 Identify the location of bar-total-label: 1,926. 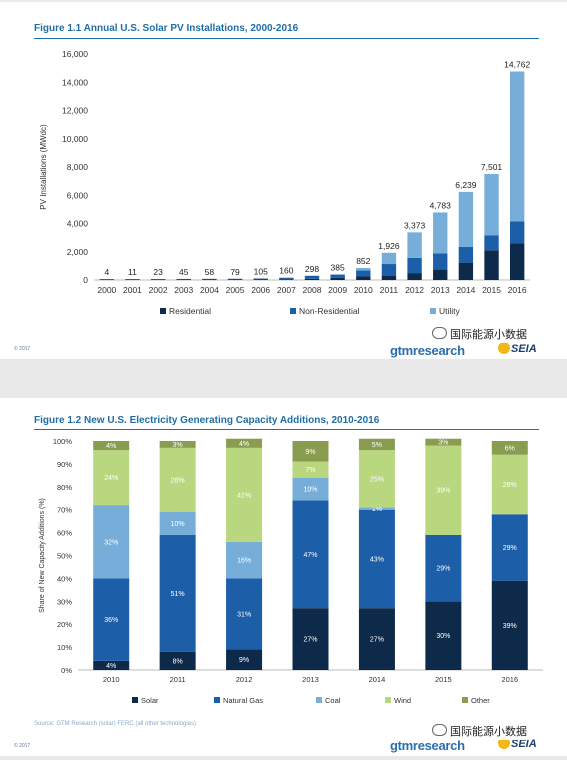
(389, 246).